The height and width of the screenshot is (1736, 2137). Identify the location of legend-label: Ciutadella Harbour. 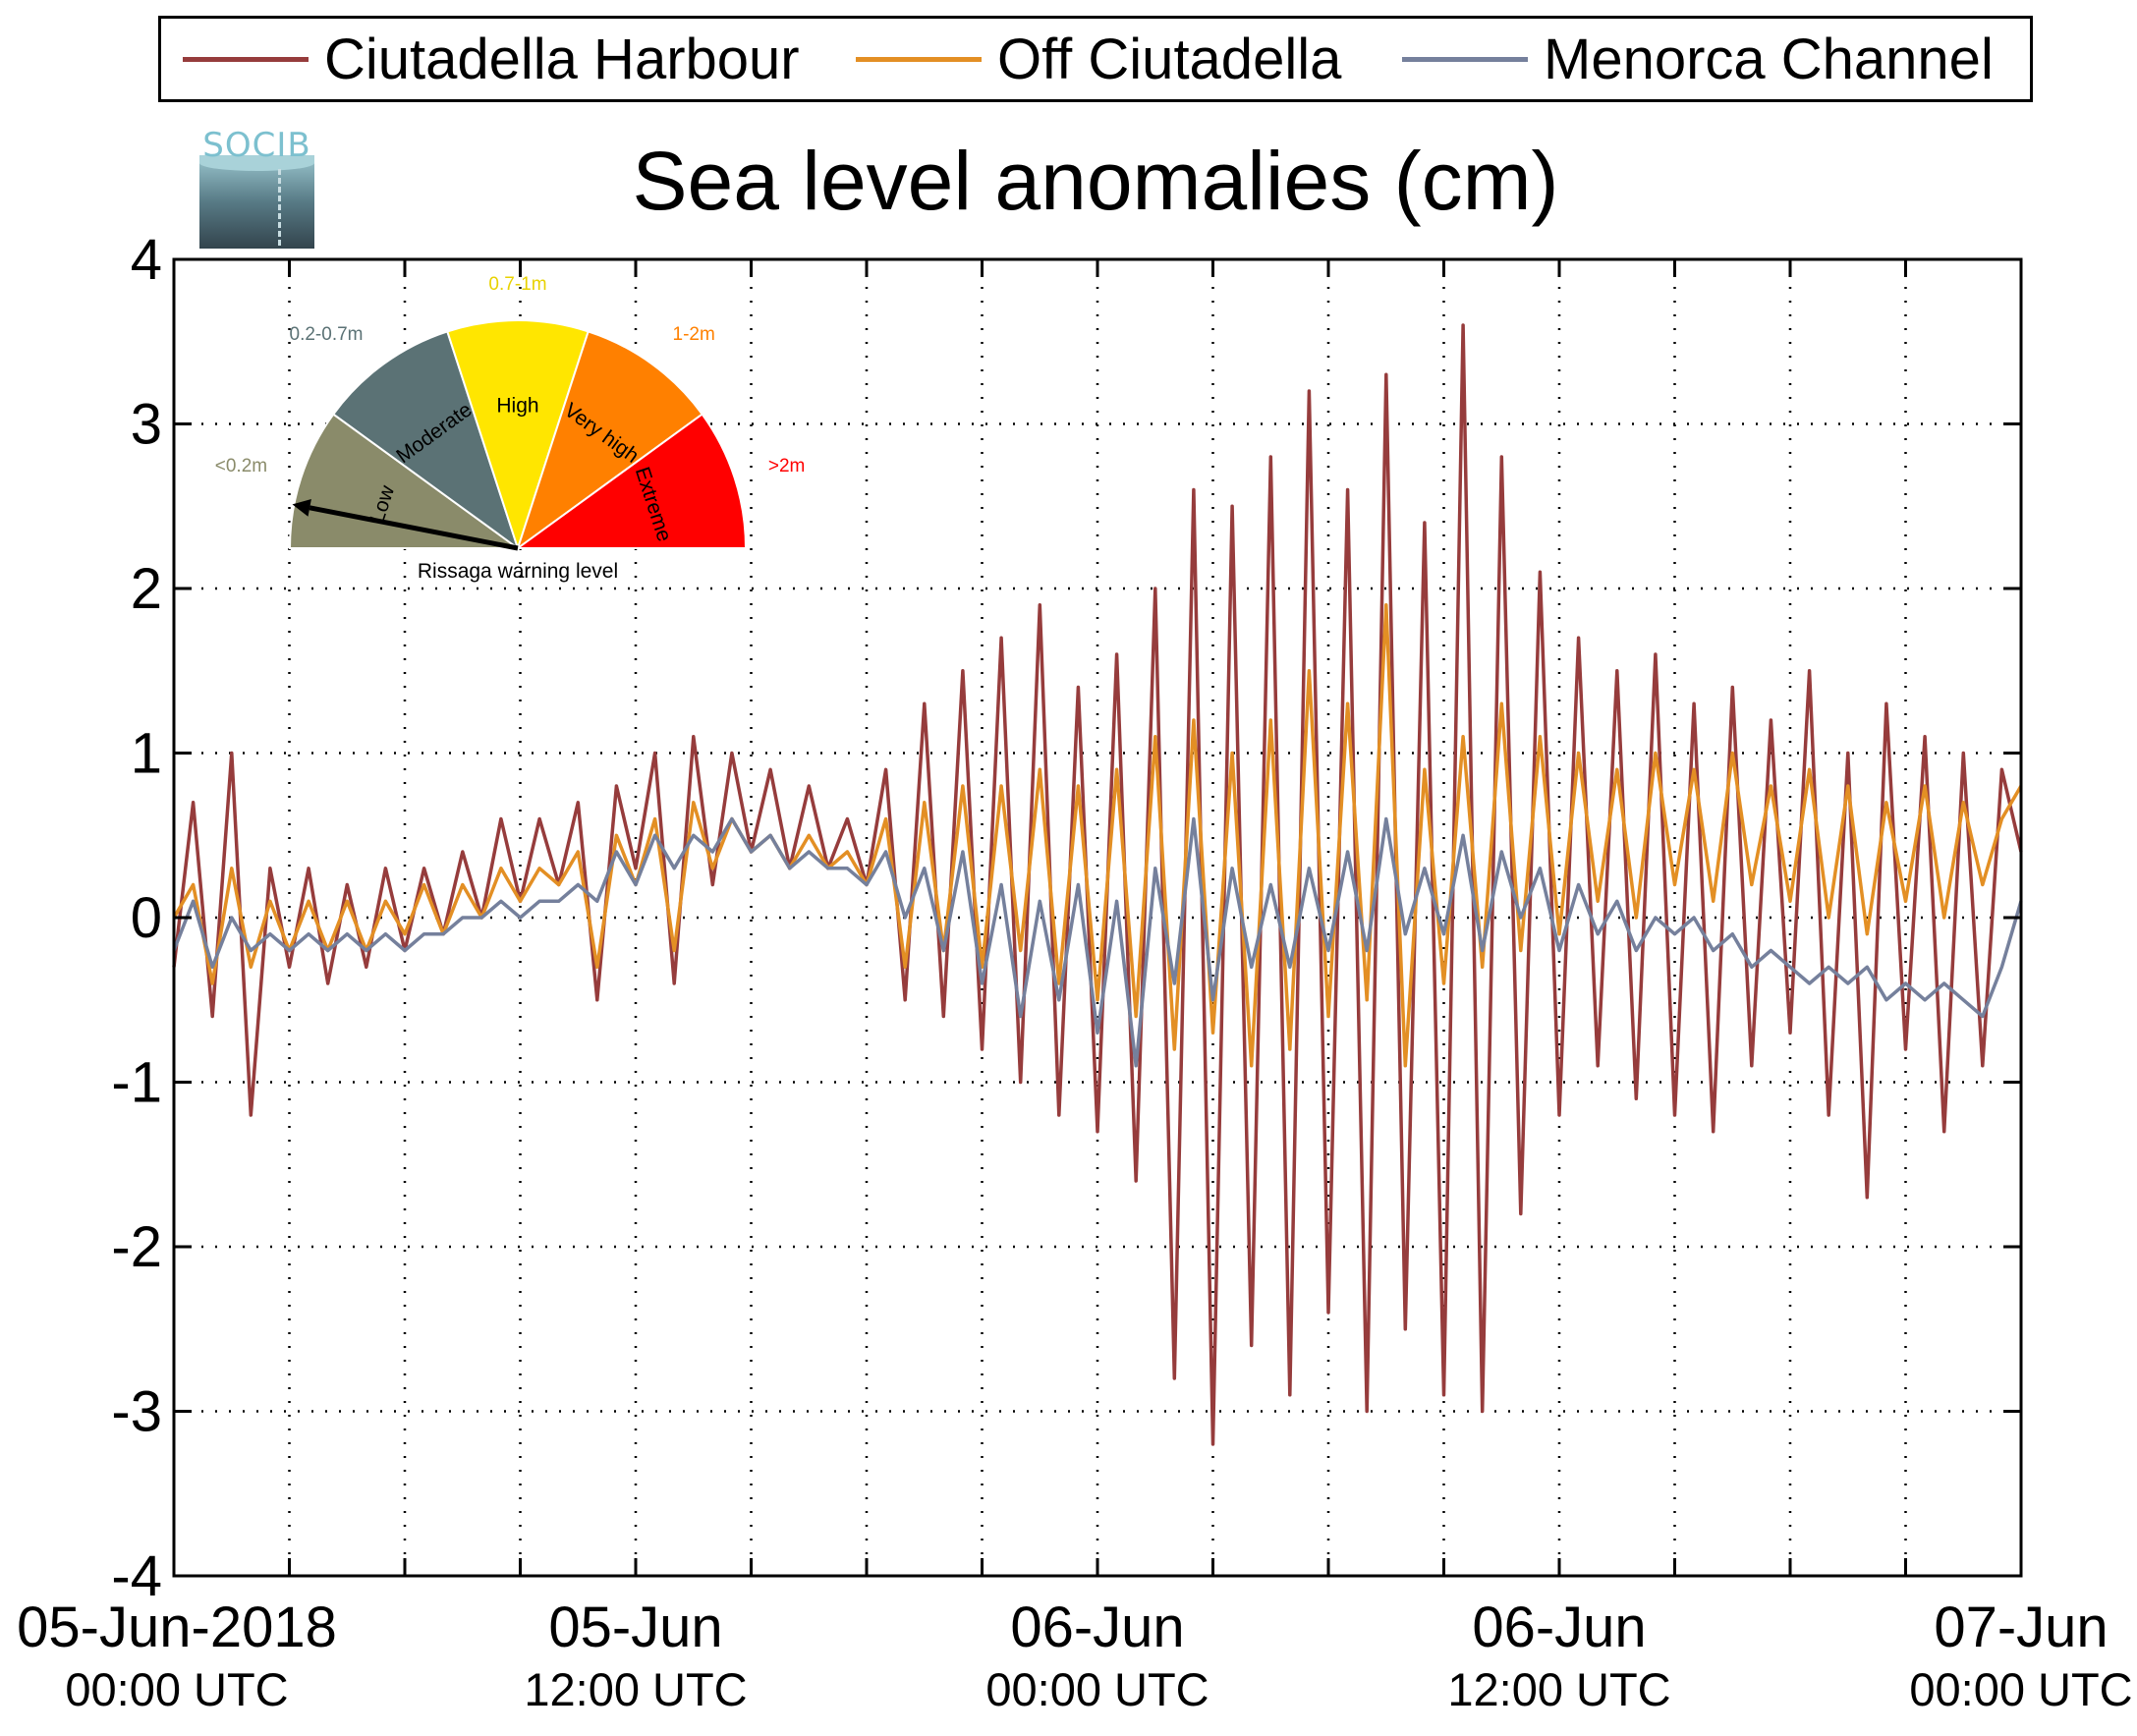
(562, 59).